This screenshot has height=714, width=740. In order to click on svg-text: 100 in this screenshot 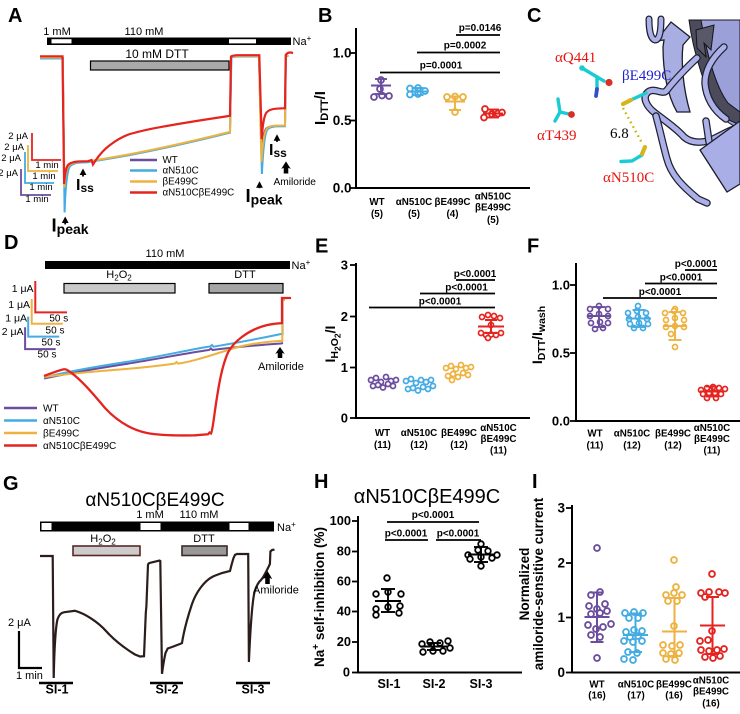, I will do `click(340, 520)`.